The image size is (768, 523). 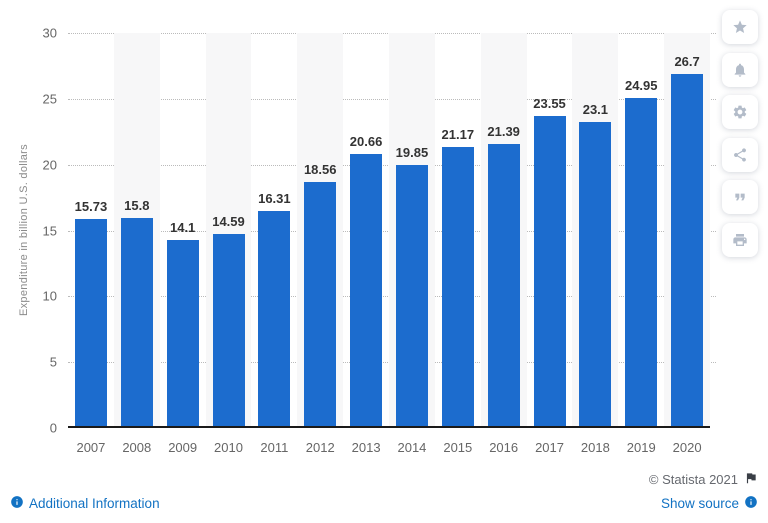 I want to click on bar-value-label: 14.1, so click(x=182, y=228).